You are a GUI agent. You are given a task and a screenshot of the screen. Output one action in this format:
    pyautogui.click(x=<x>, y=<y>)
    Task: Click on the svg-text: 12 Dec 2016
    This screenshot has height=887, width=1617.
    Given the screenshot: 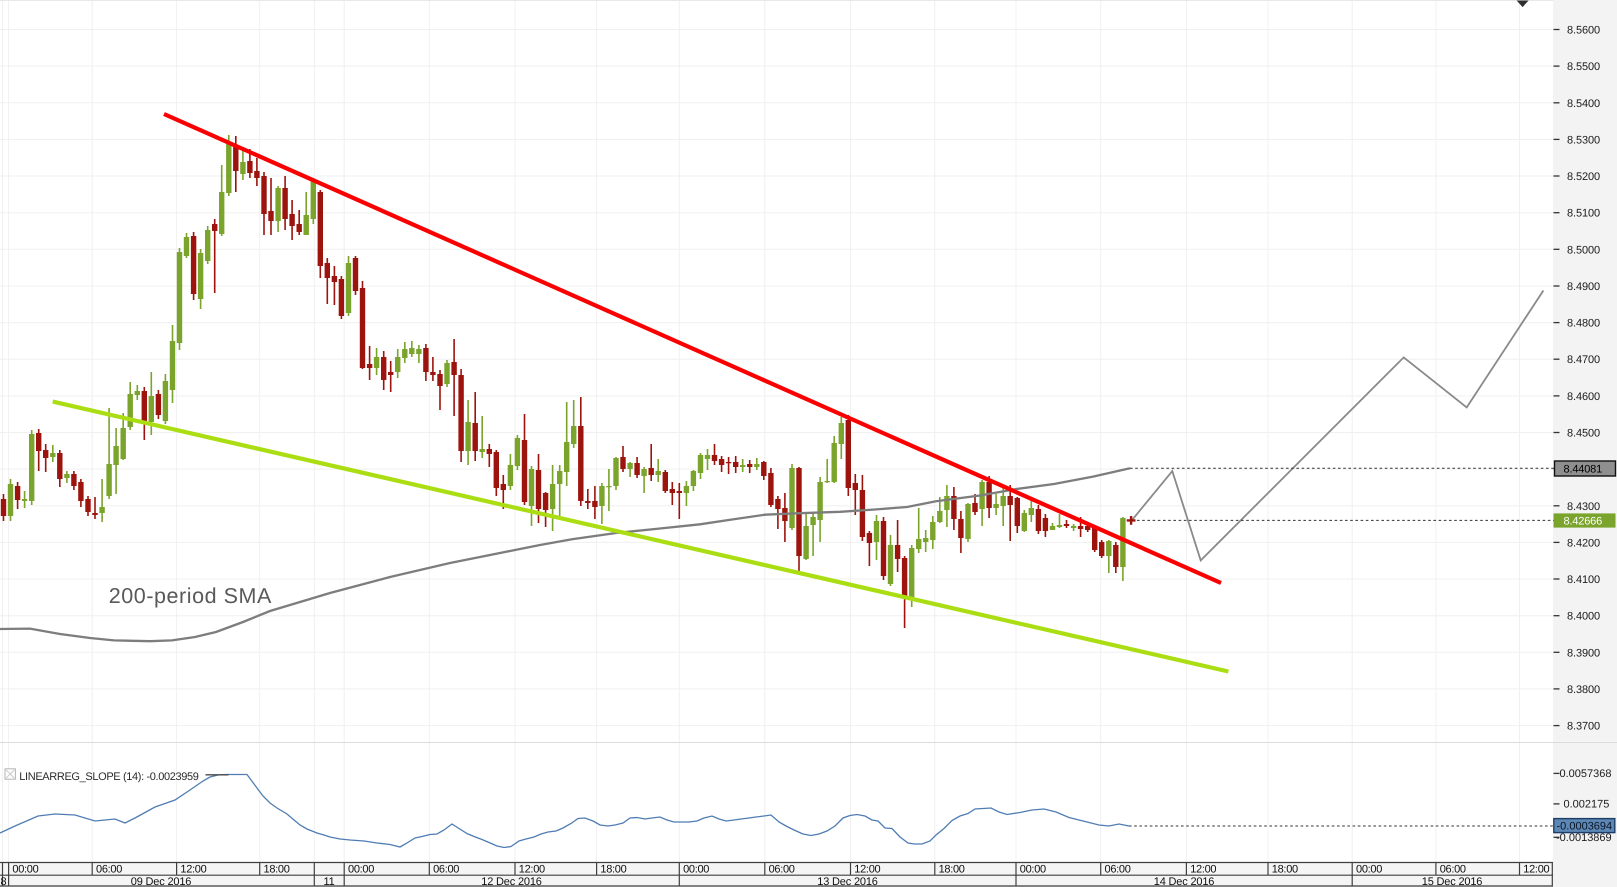 What is the action you would take?
    pyautogui.click(x=511, y=881)
    